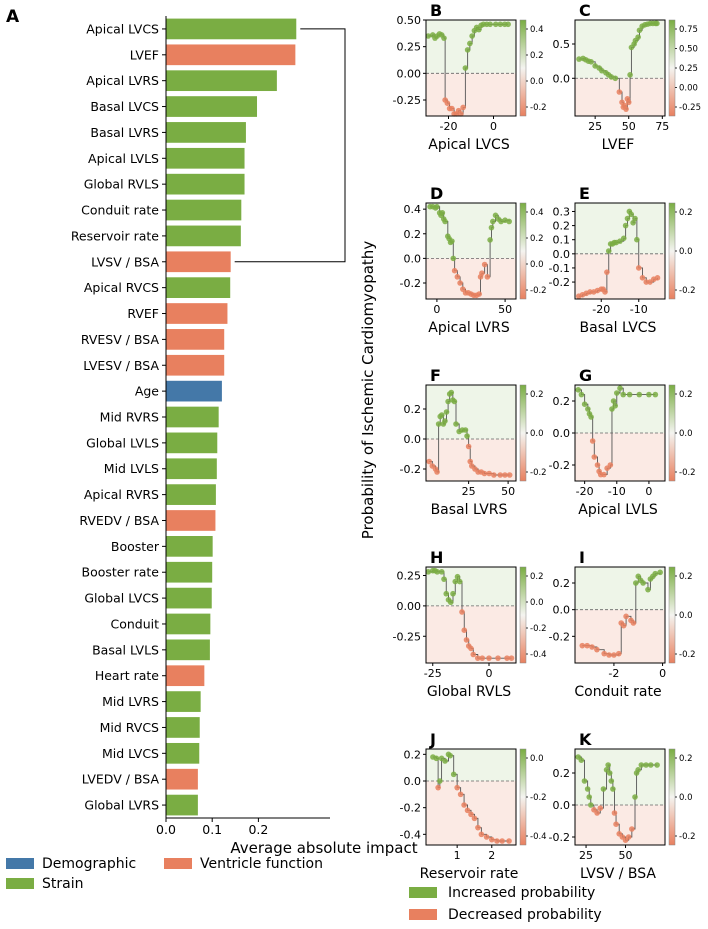  What do you see at coordinates (618, 510) in the screenshot?
I see `panel-g-x-axis-label: Apical LVLS` at bounding box center [618, 510].